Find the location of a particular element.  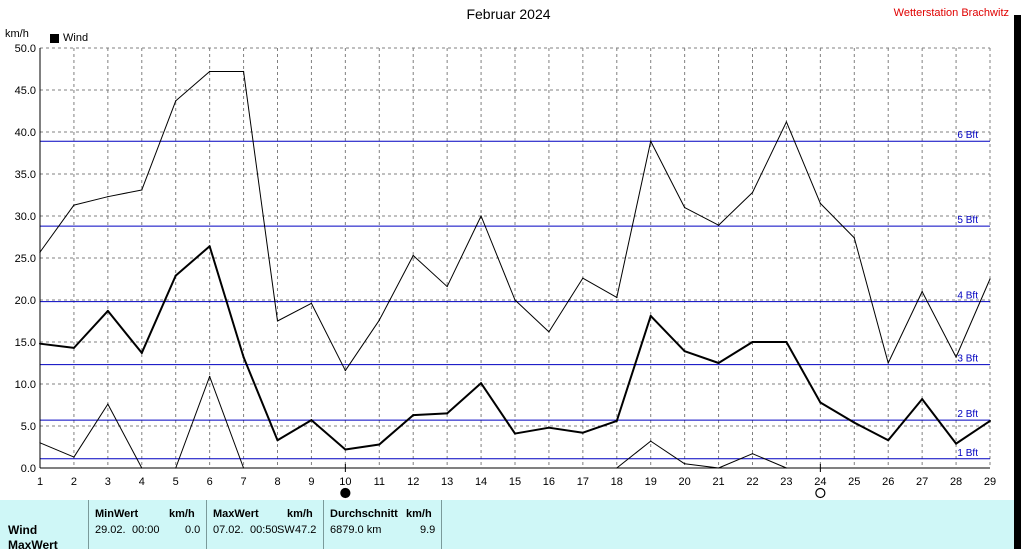

x-tick-label: 21 is located at coordinates (718, 482).